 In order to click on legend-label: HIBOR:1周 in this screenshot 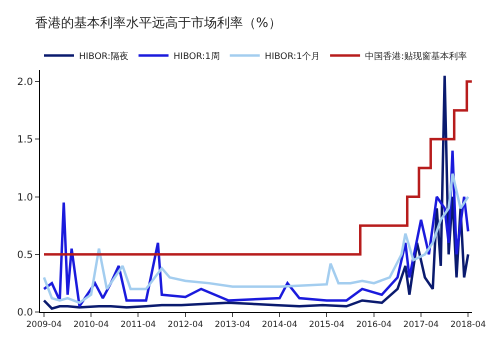, I will do `click(197, 56)`.